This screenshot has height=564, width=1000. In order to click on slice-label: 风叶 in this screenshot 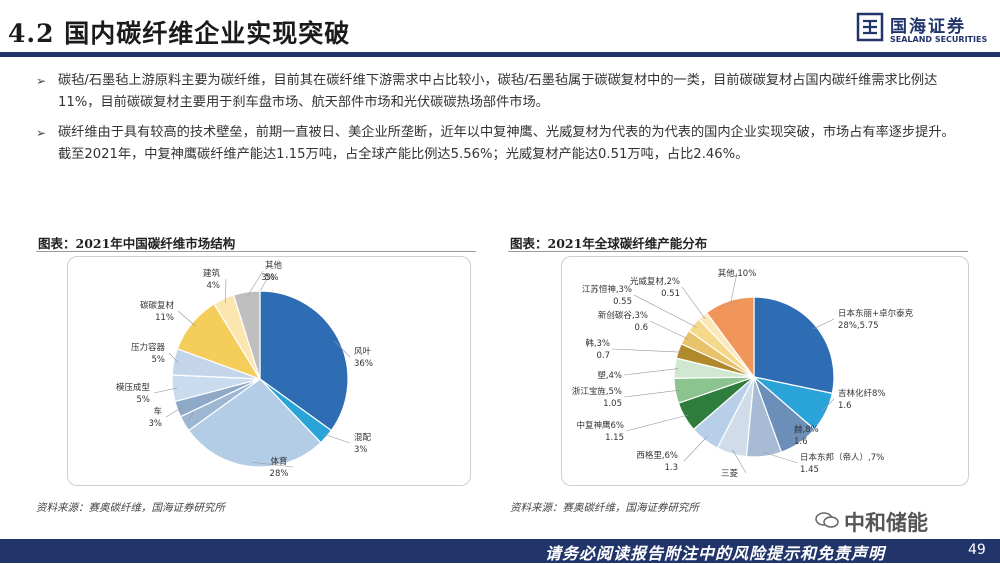, I will do `click(363, 352)`.